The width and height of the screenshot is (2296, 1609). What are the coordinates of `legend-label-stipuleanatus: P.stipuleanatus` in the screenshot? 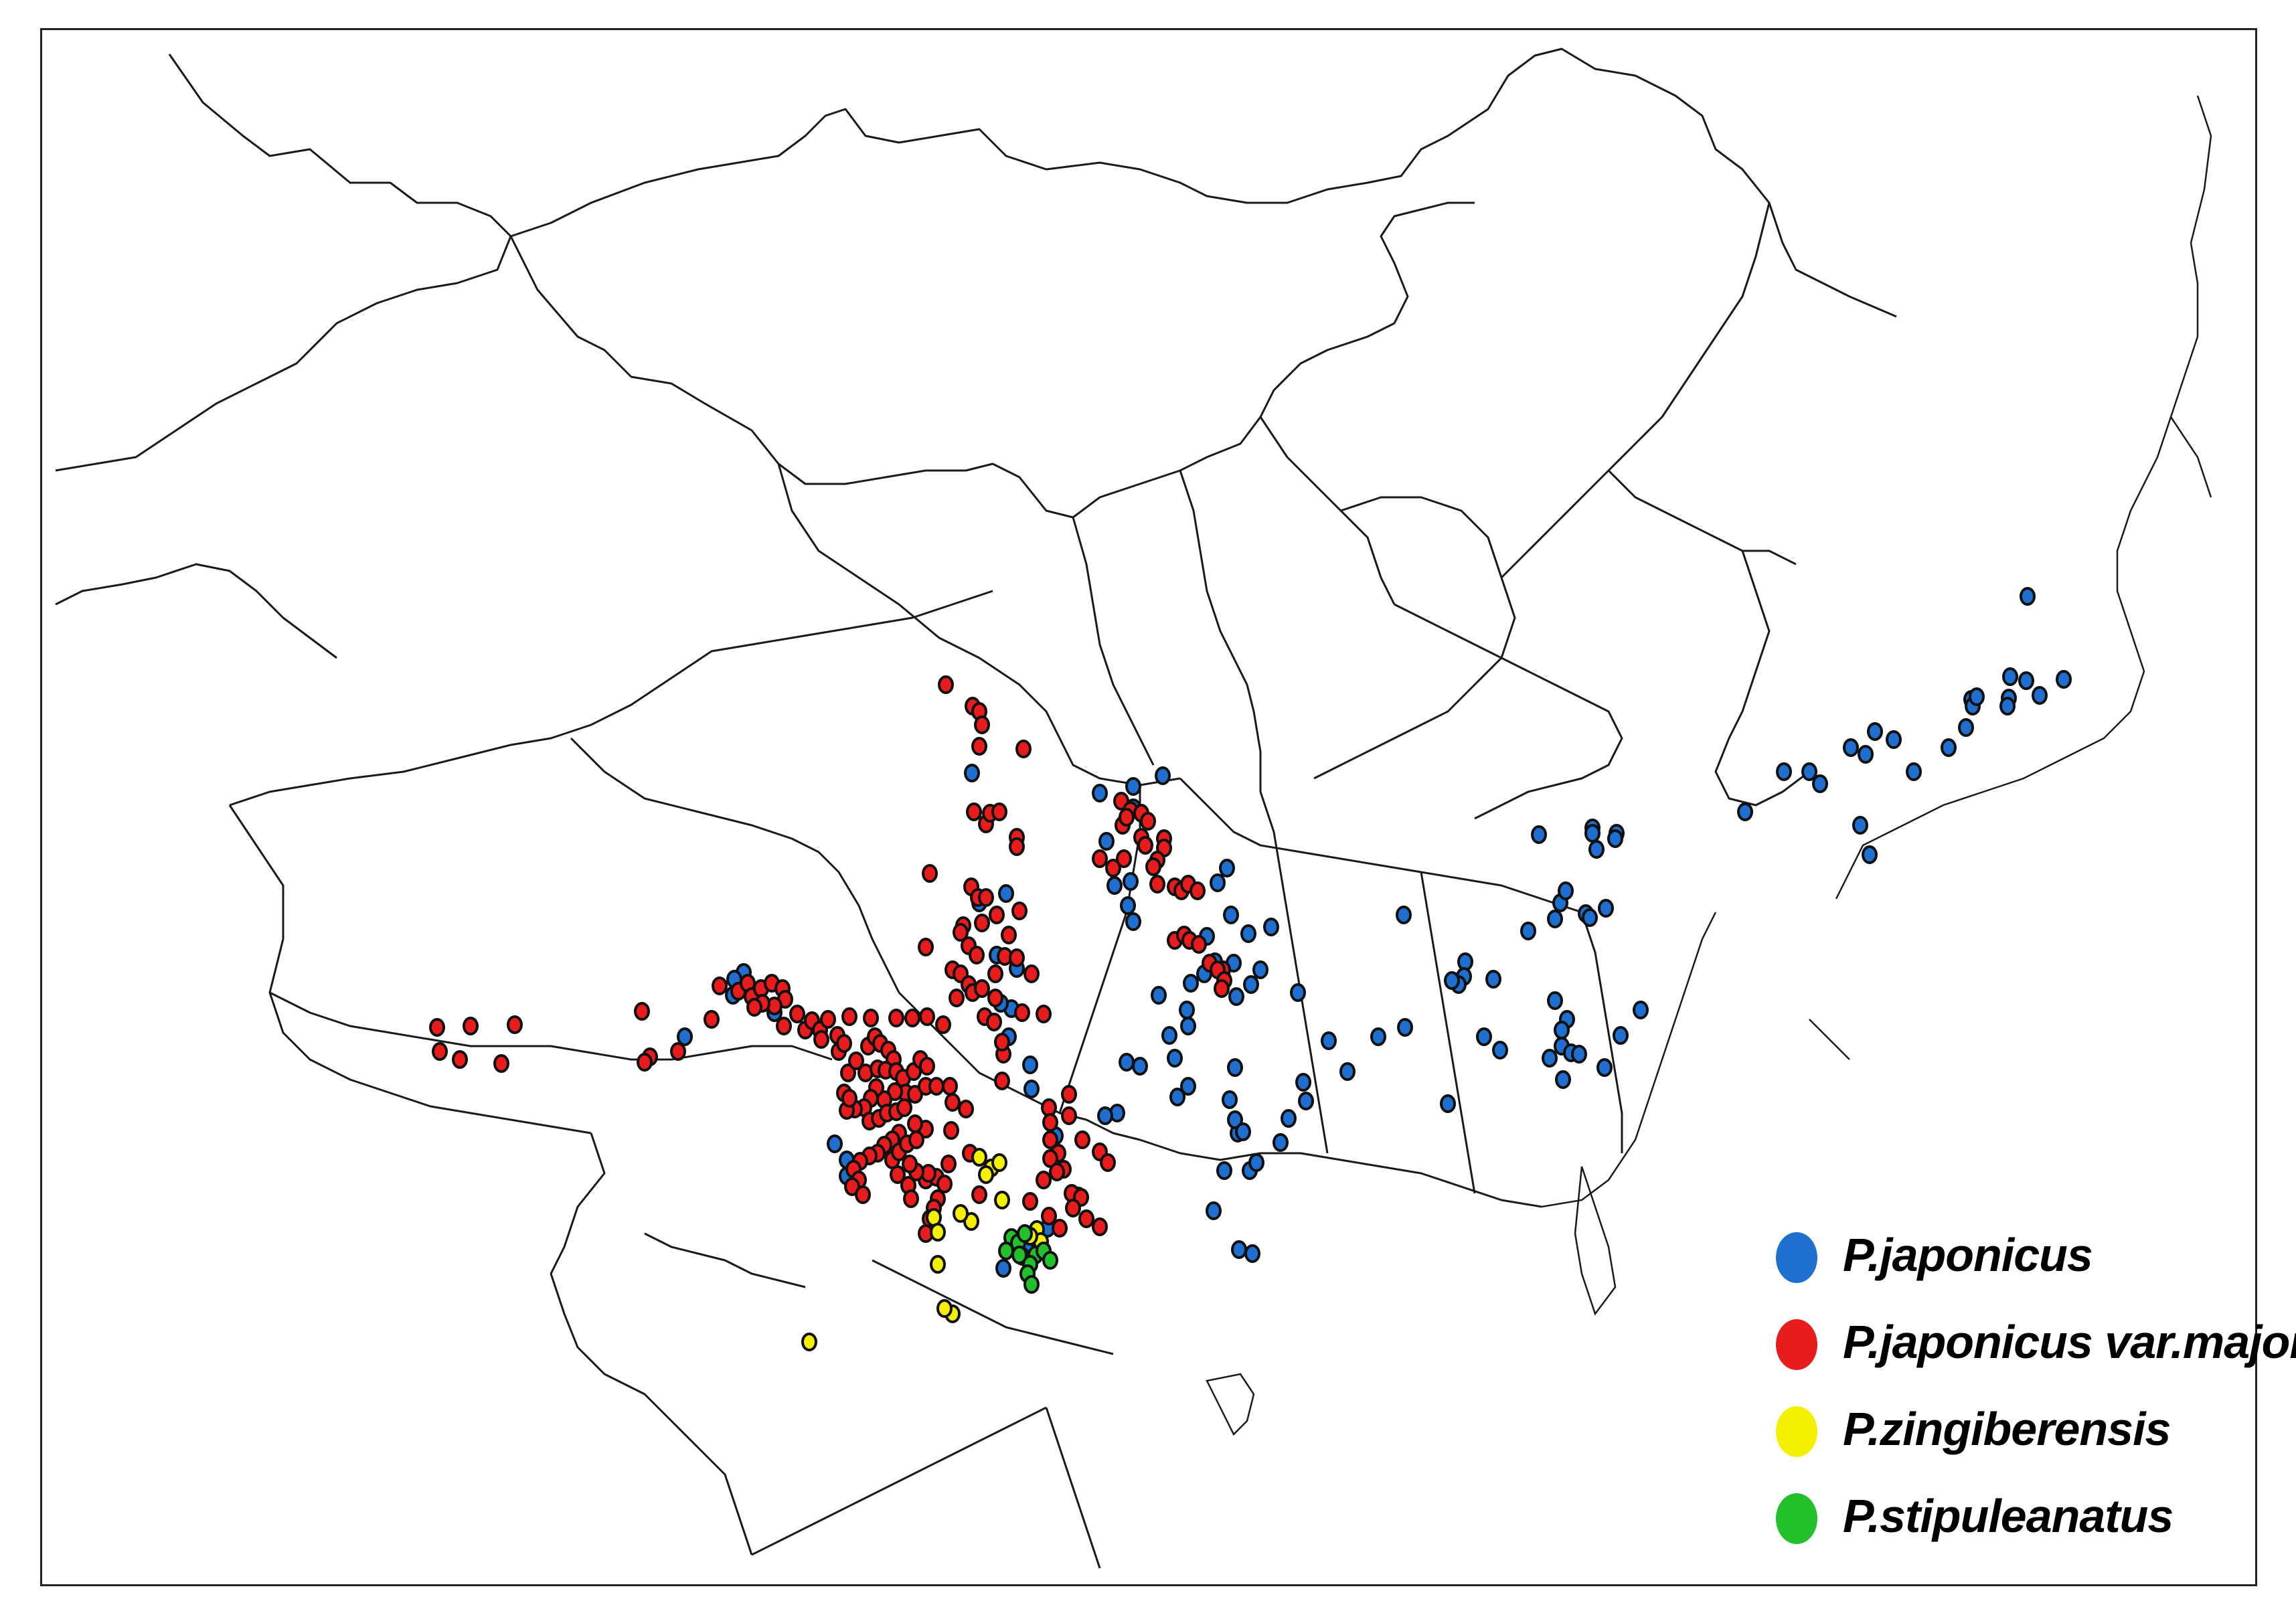 It's located at (2009, 1516).